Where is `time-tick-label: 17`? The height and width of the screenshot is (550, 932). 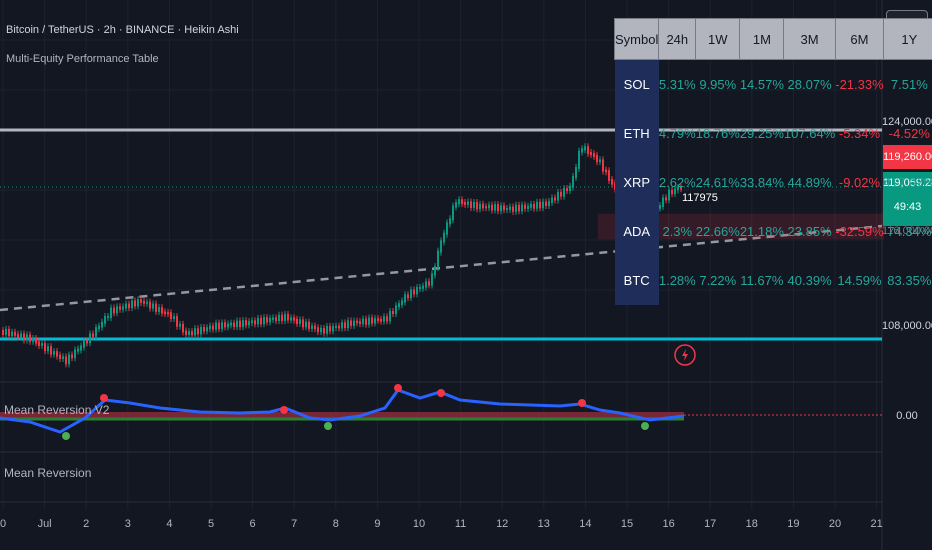 time-tick-label: 17 is located at coordinates (710, 524).